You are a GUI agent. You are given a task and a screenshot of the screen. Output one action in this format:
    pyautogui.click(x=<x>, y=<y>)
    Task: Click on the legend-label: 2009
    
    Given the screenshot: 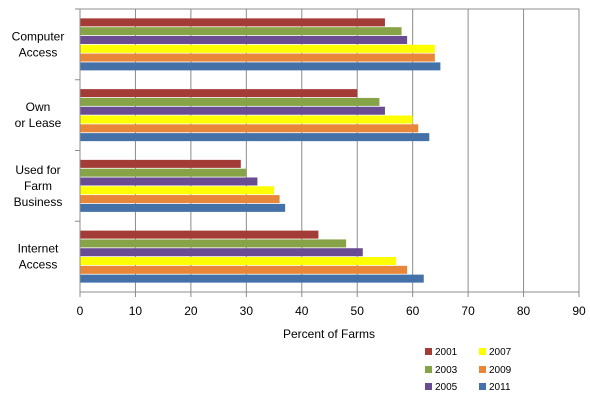 What is the action you would take?
    pyautogui.click(x=500, y=370)
    